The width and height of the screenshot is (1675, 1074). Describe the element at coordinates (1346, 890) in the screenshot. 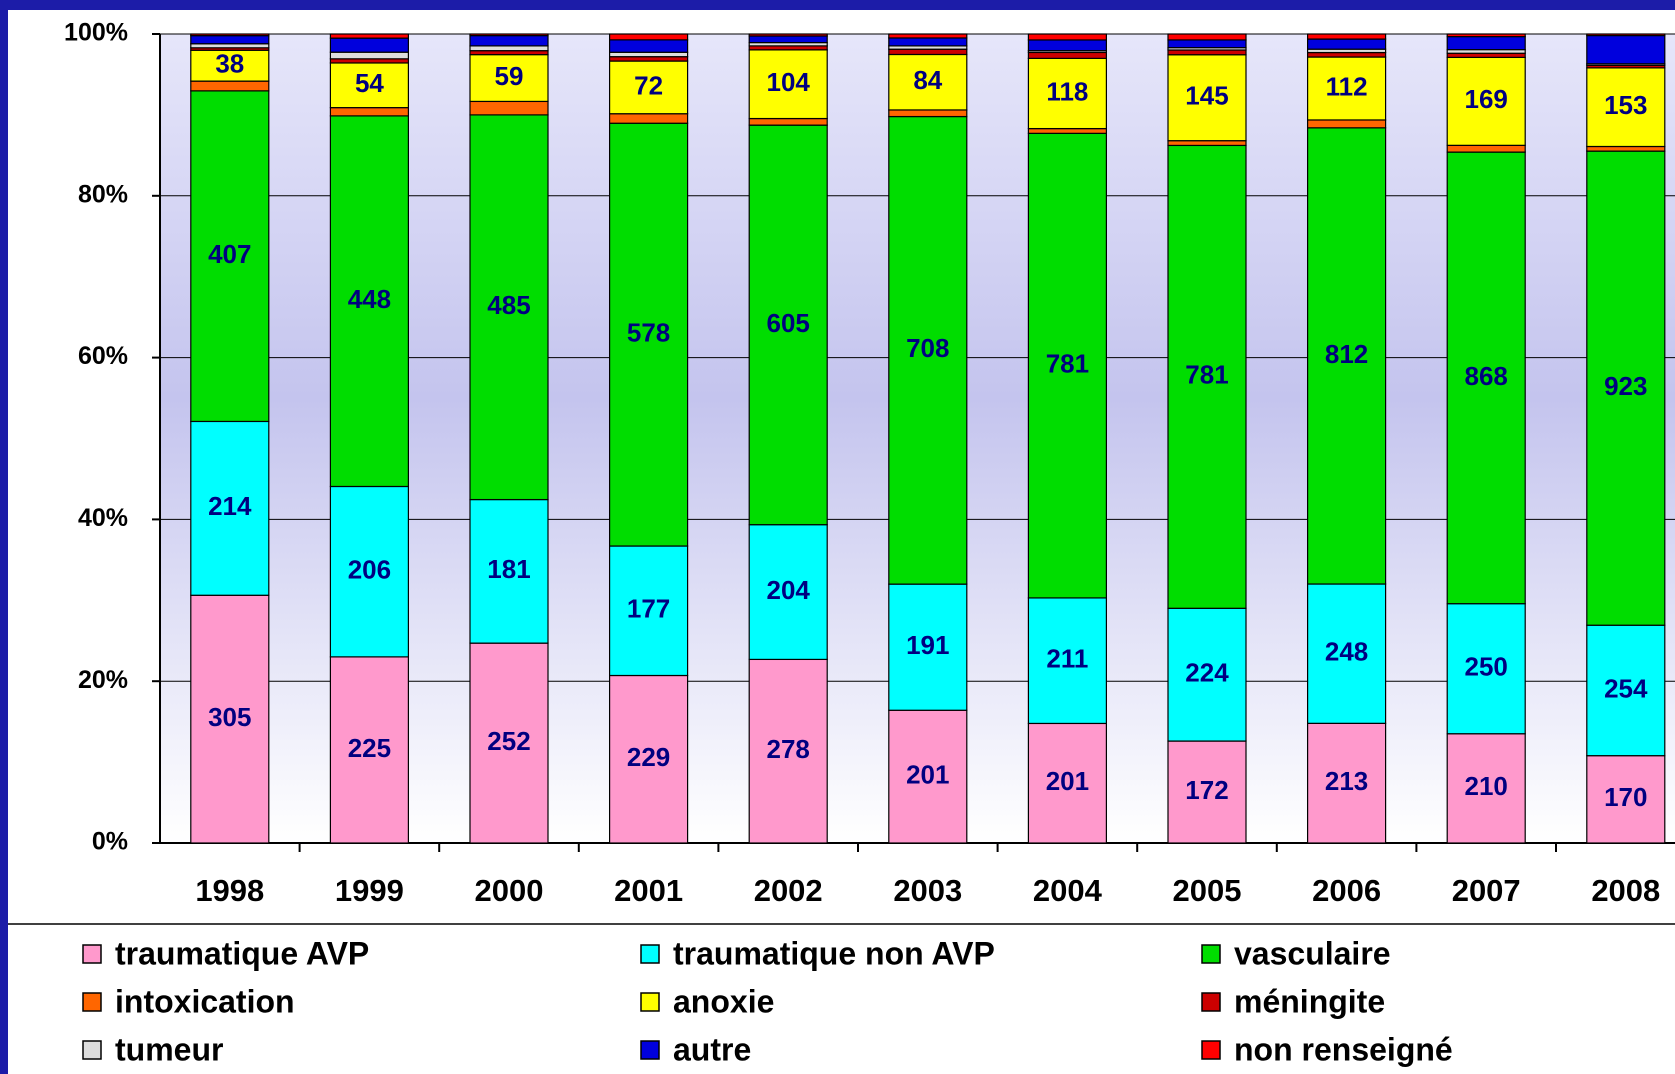

I see `x-tick-label: 2006` at that location.